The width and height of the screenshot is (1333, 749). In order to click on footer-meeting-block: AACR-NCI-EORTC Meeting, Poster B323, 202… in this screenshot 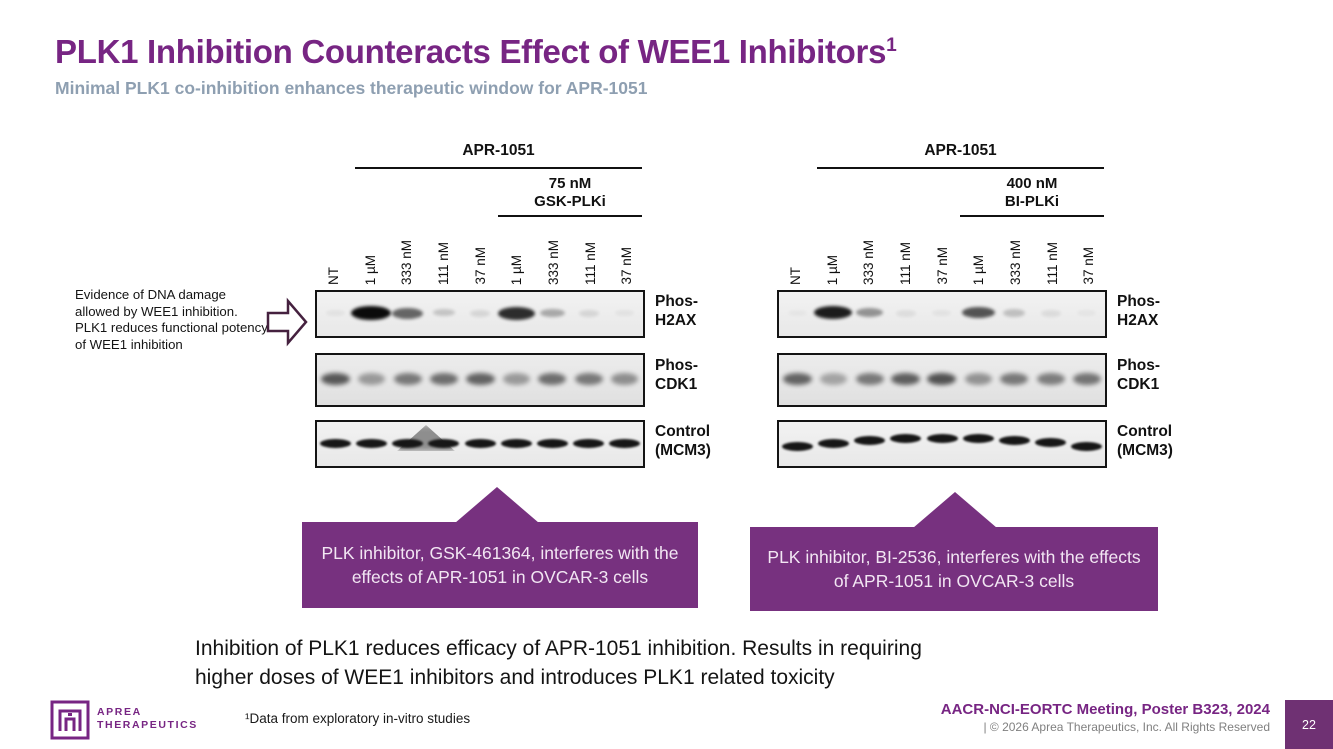, I will do `click(1105, 717)`.